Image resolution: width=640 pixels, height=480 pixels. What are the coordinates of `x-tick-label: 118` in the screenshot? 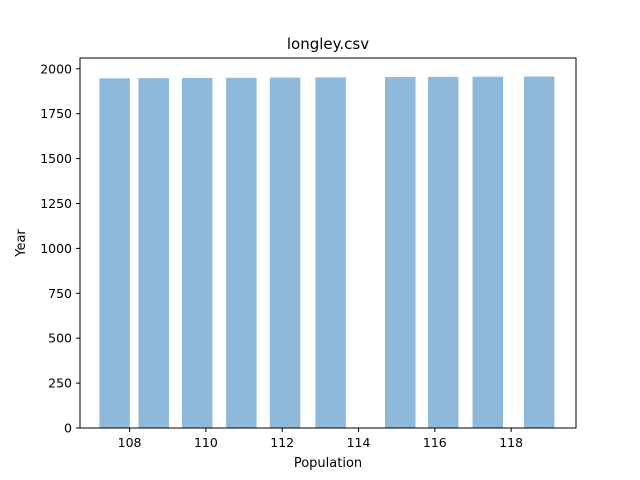 It's located at (511, 442).